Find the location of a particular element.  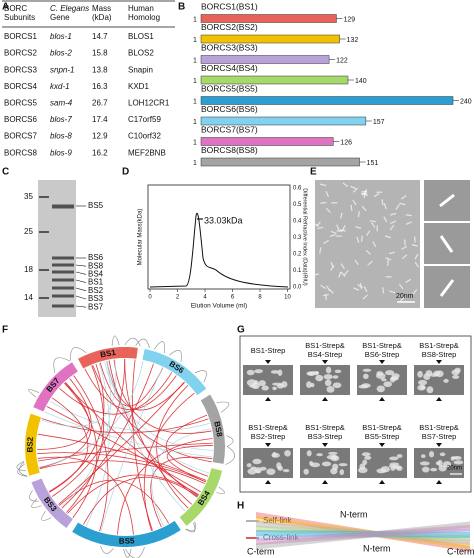

chromatogram is located at coordinates (219, 250).